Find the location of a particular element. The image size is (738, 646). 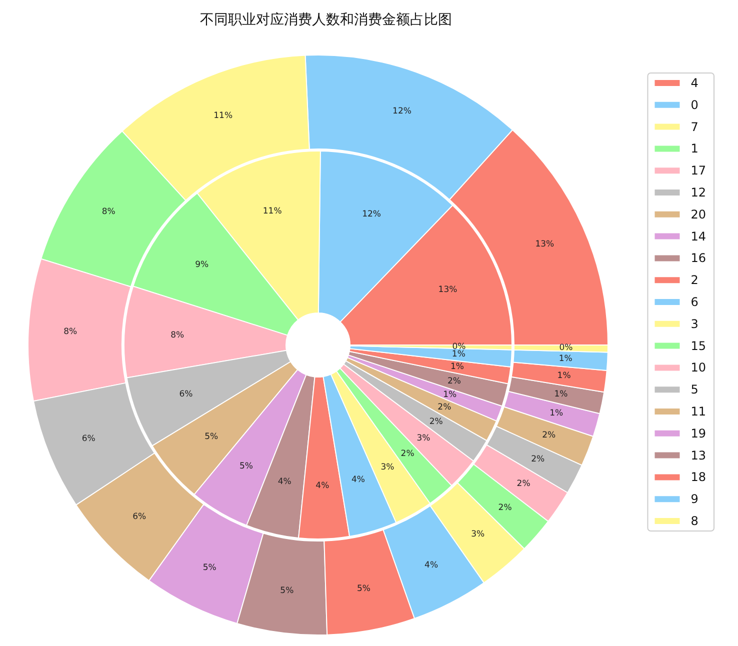

legend-label: 2 is located at coordinates (694, 280).